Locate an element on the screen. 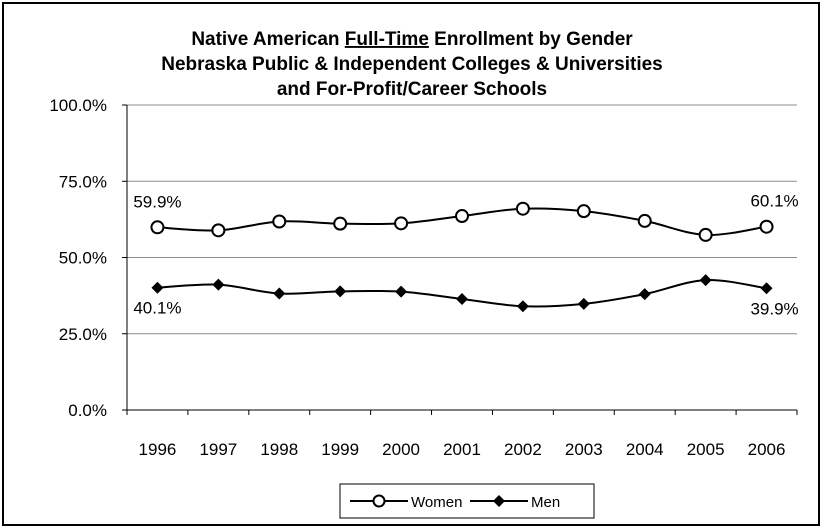 This screenshot has height=530, width=824. data-label: 59.9% is located at coordinates (157, 201).